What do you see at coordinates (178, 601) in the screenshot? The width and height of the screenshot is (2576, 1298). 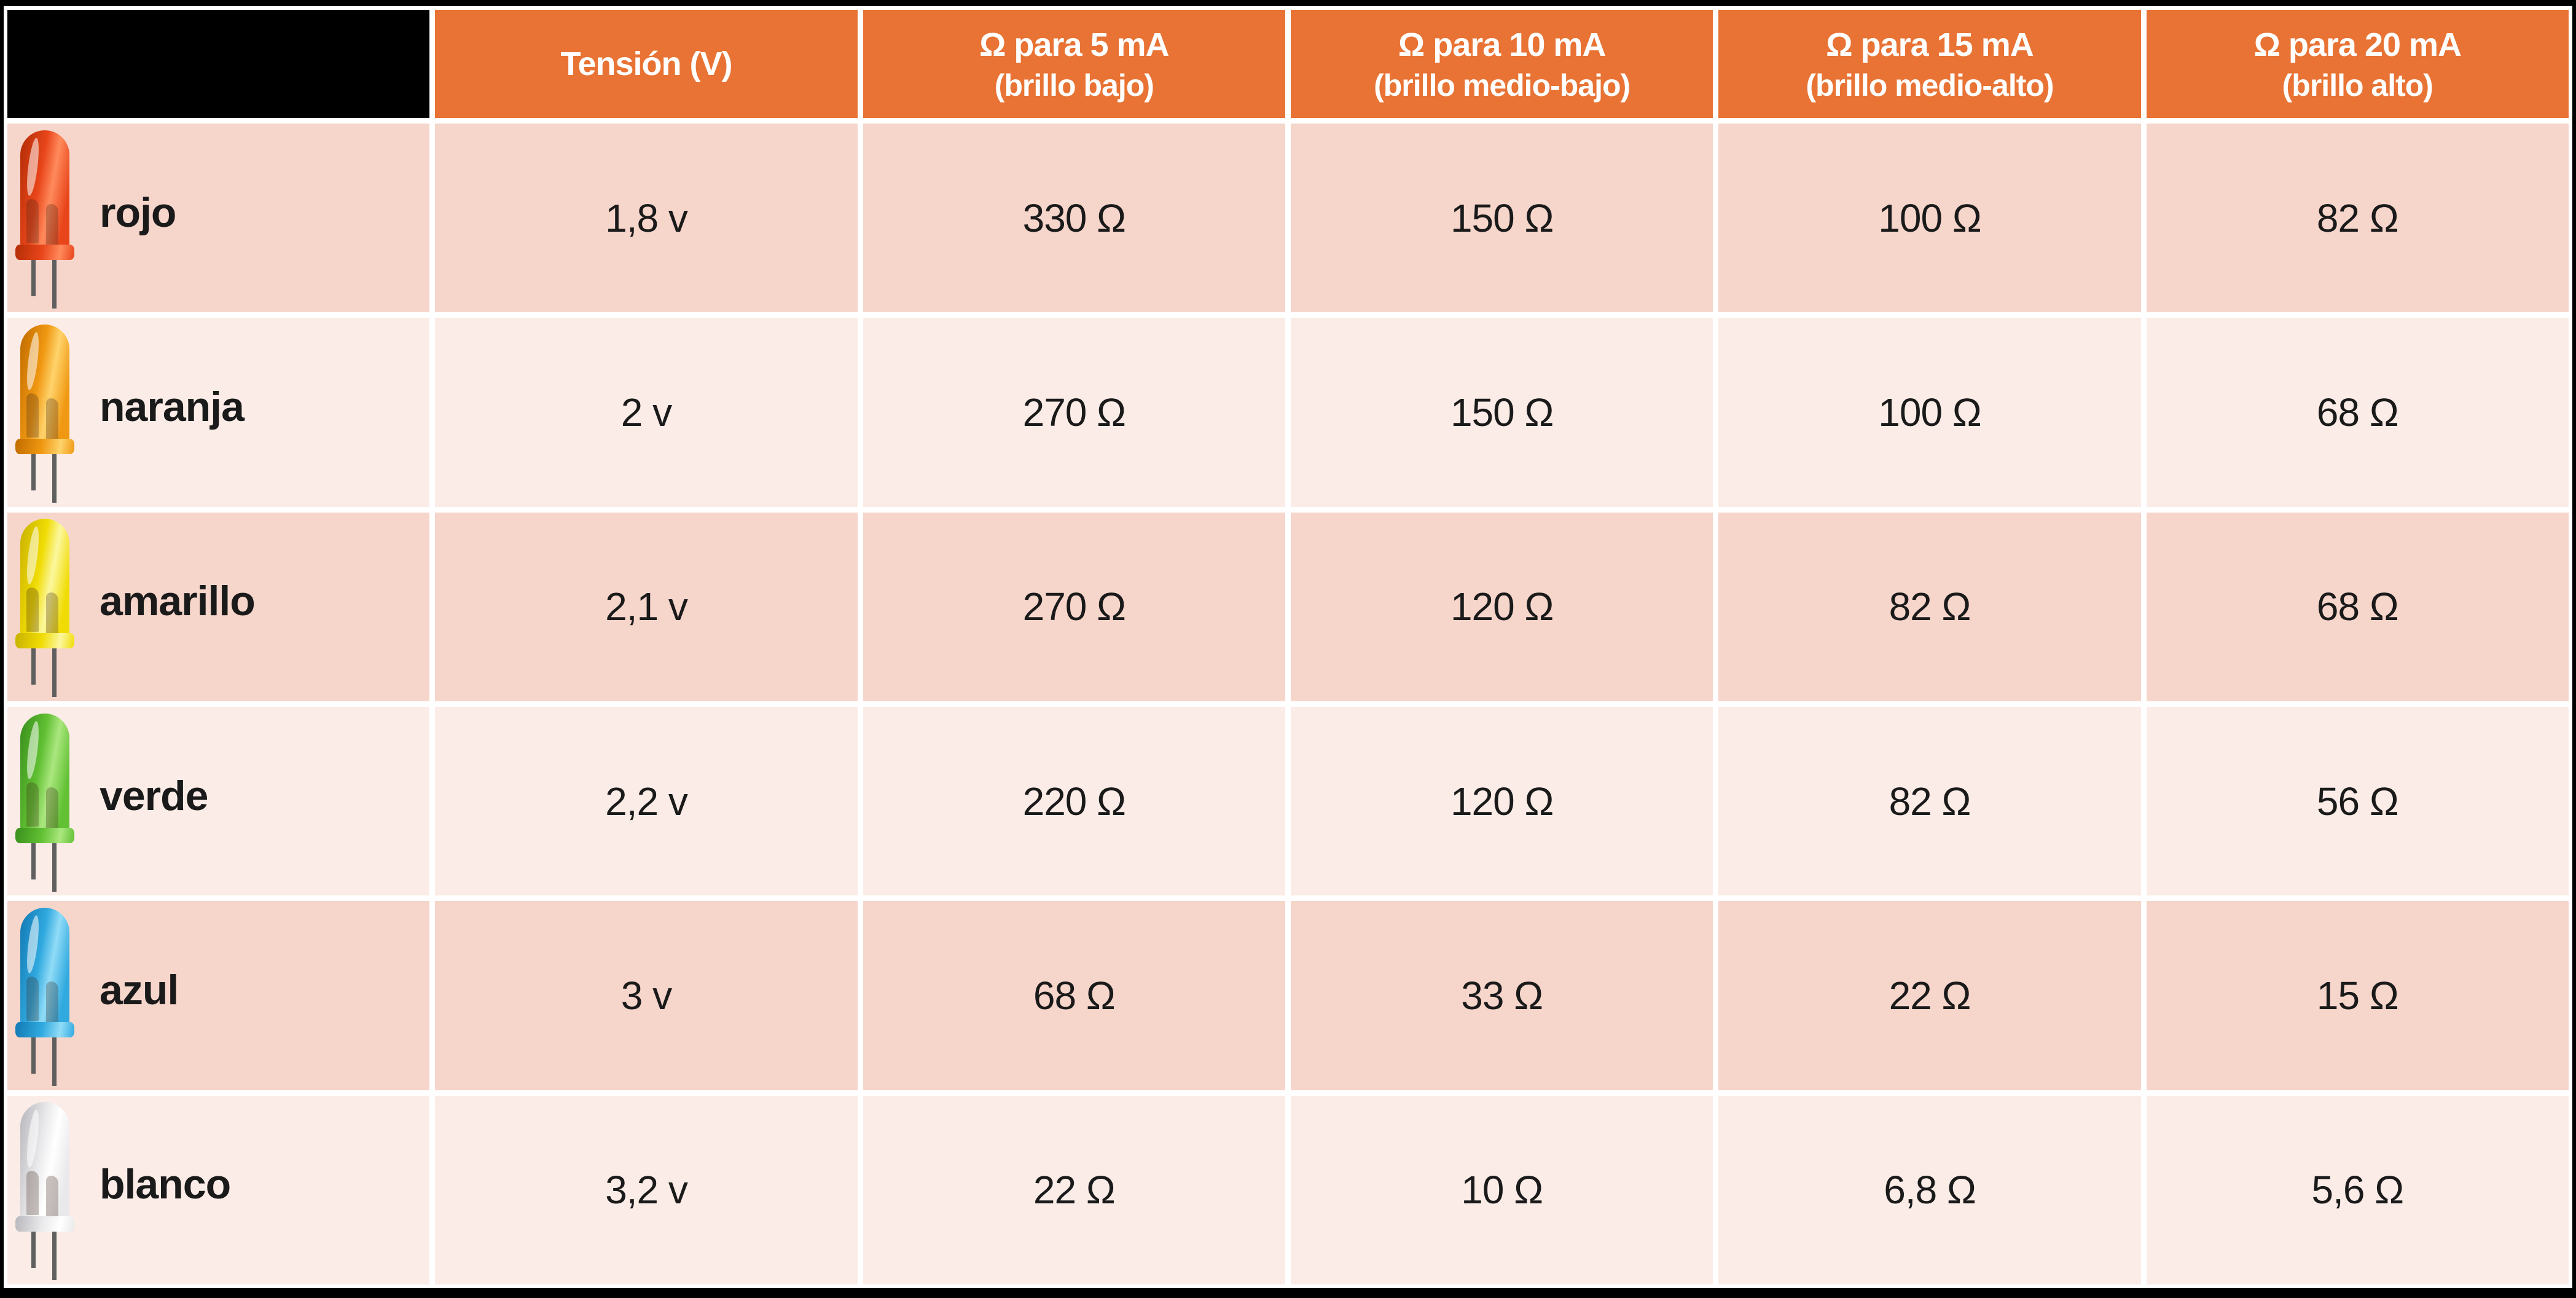 I see `row-label: amarillo` at bounding box center [178, 601].